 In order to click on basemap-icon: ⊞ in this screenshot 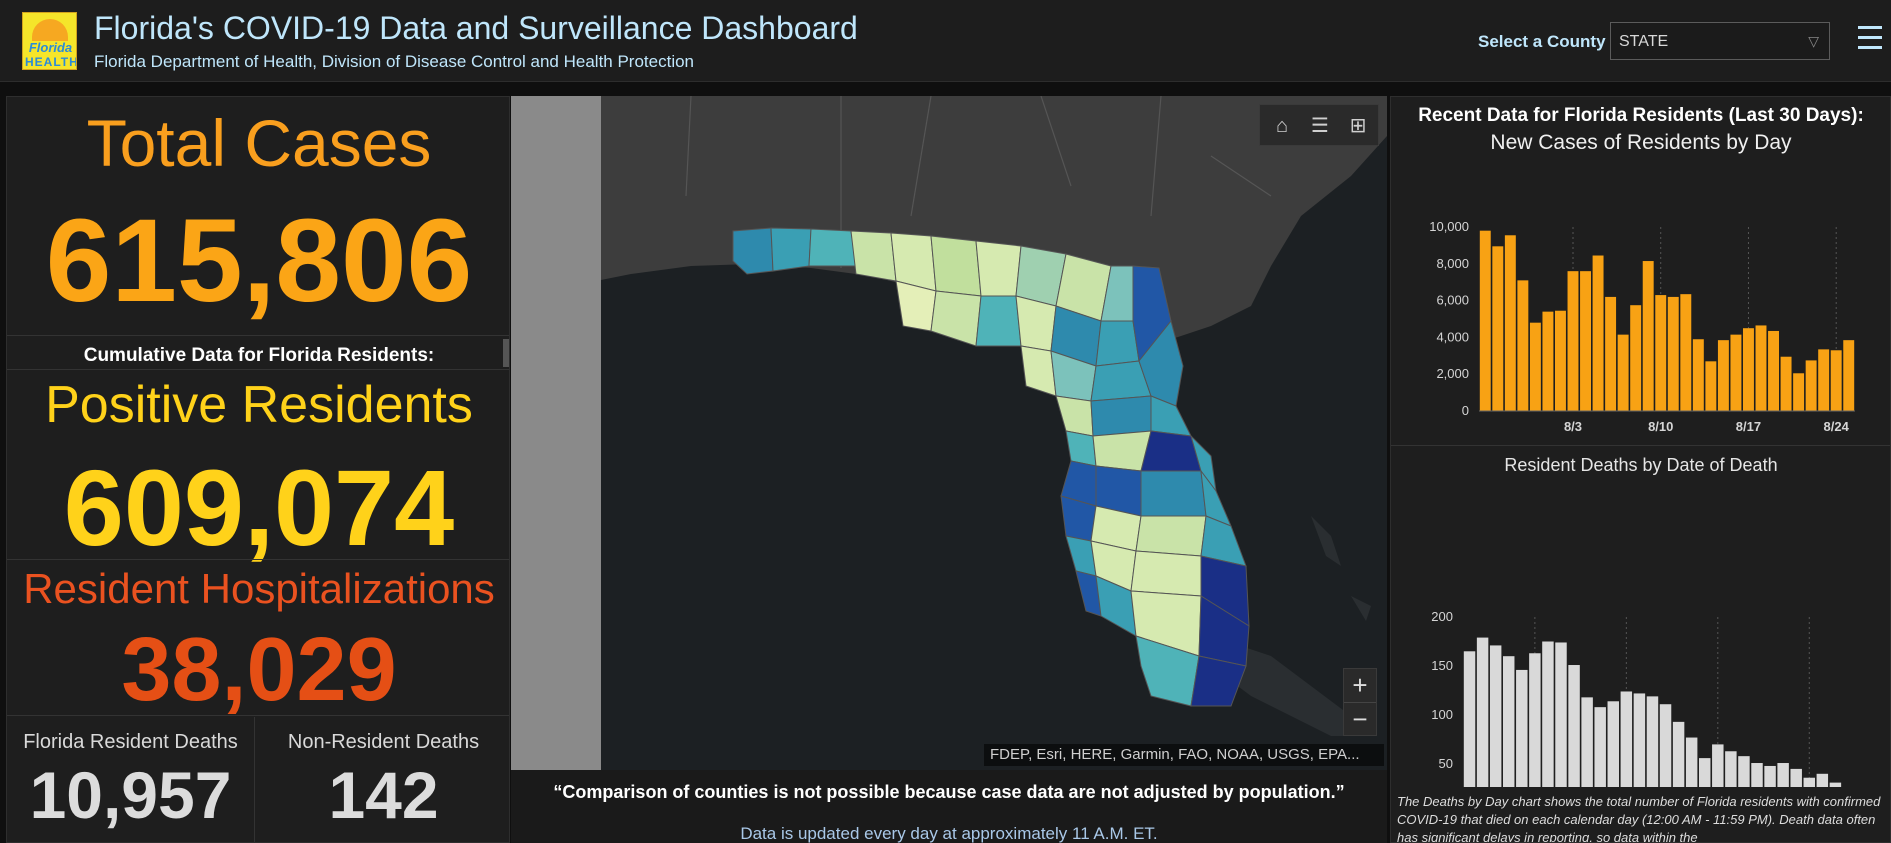, I will do `click(1358, 126)`.